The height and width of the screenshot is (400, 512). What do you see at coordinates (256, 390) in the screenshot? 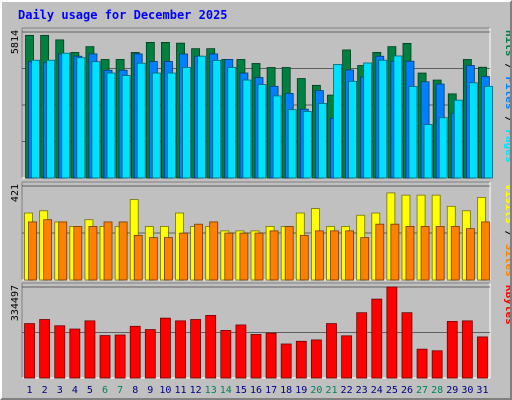
I see `x-tick-label-day-16: 16` at bounding box center [256, 390].